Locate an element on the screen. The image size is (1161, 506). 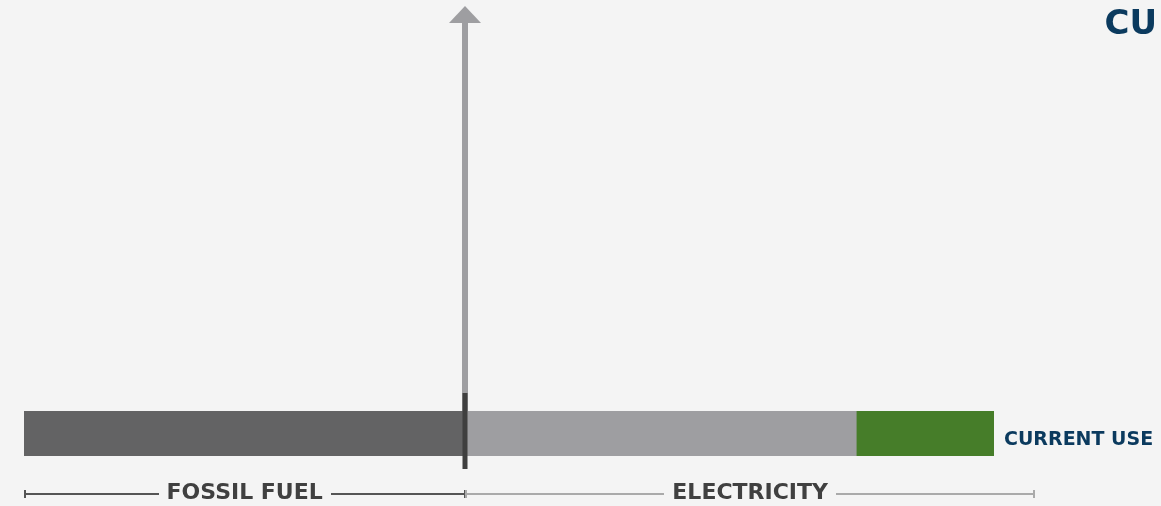
series-label: CURRENT USE is located at coordinates (1079, 438).